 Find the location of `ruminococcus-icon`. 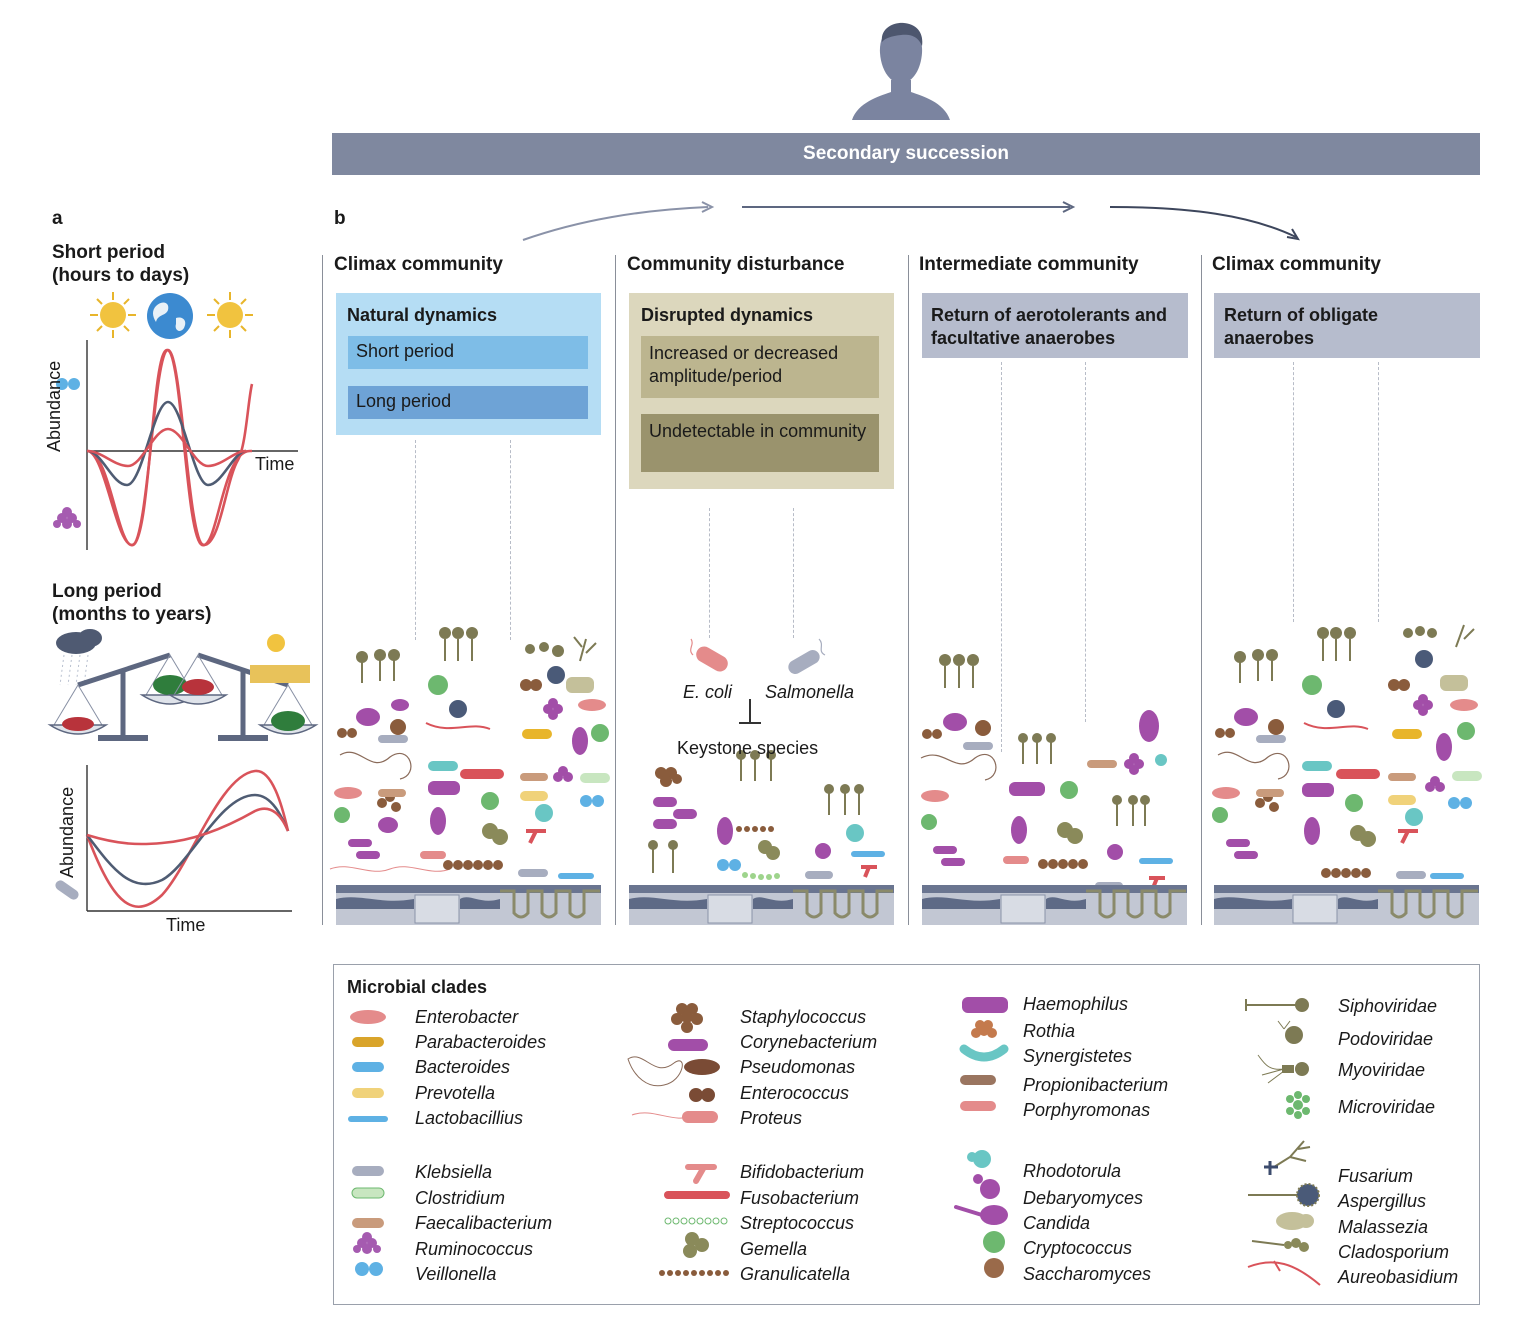

ruminococcus-icon is located at coordinates (67, 518).